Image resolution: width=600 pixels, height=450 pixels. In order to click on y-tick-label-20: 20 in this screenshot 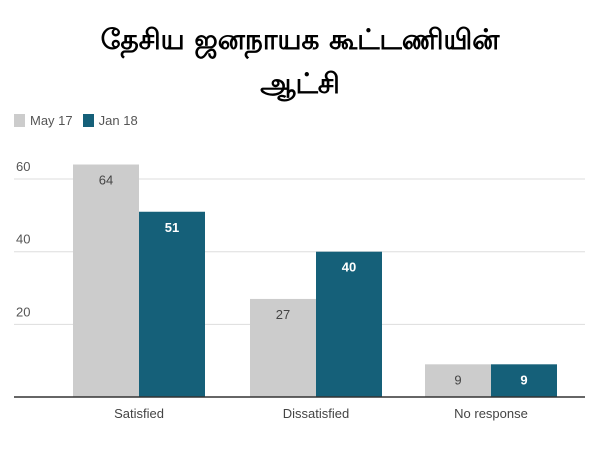, I will do `click(23, 311)`.